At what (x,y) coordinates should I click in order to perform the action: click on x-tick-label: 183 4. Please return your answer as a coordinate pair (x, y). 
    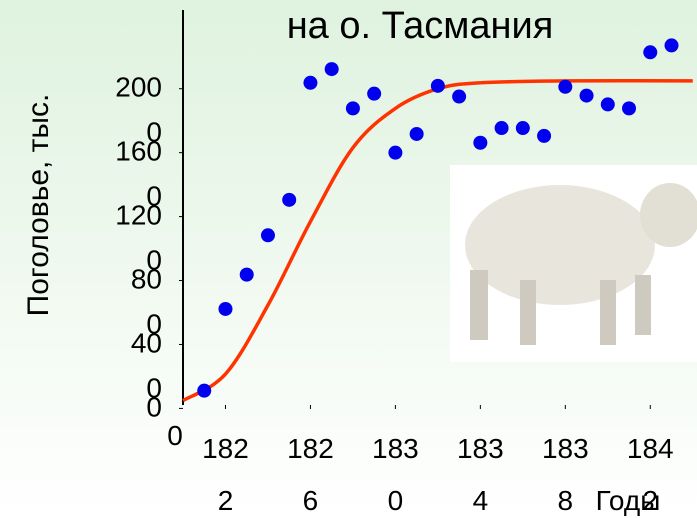
    Looking at the image, I should click on (480, 474).